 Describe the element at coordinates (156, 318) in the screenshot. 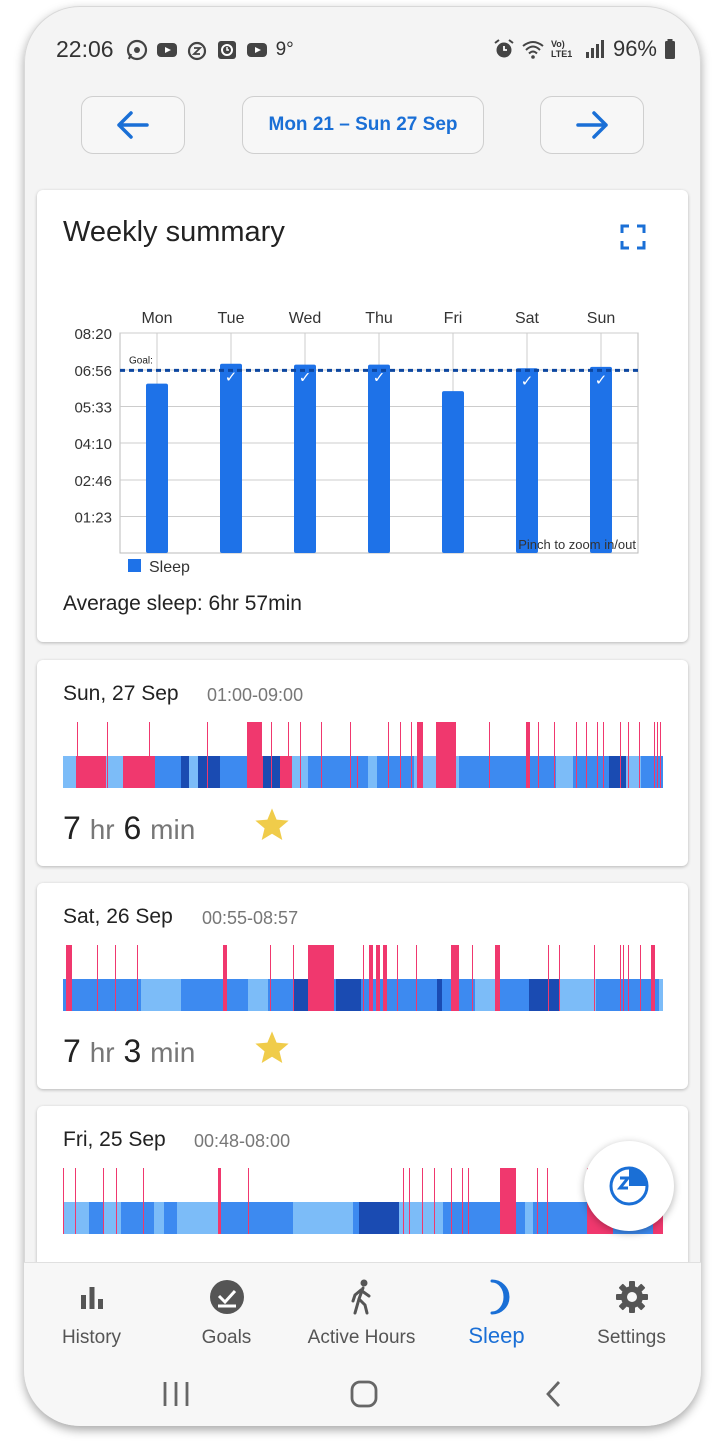

I see `x-tick-label: Mon` at that location.